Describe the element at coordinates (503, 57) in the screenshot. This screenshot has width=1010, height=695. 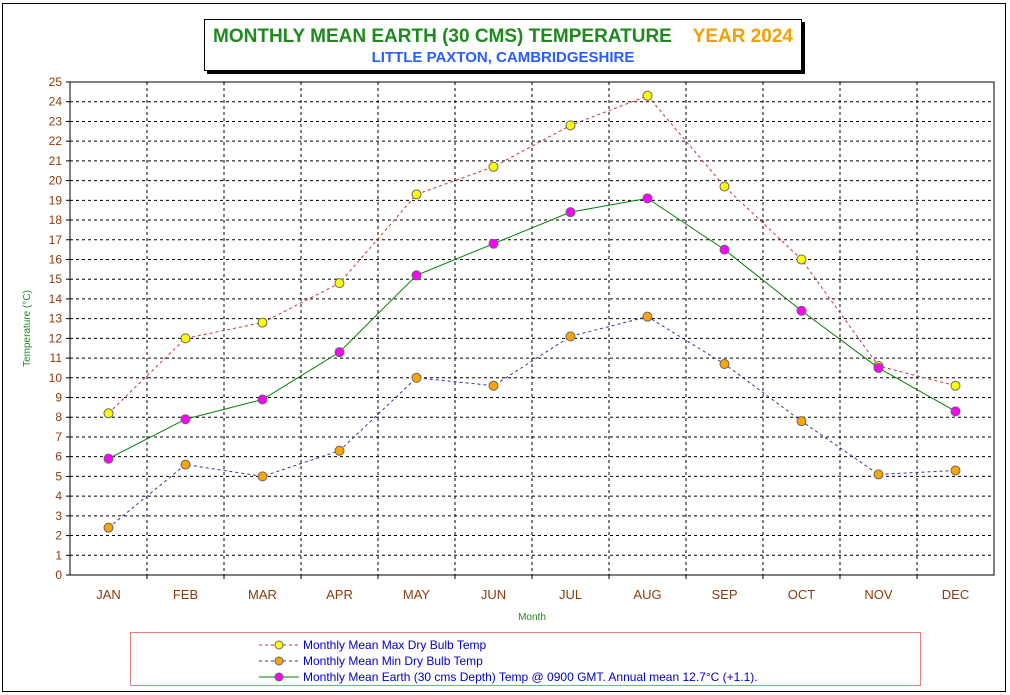
I see `chart-subtitle: LITTLE PAXTON, CAMBRIDGESHIRE` at that location.